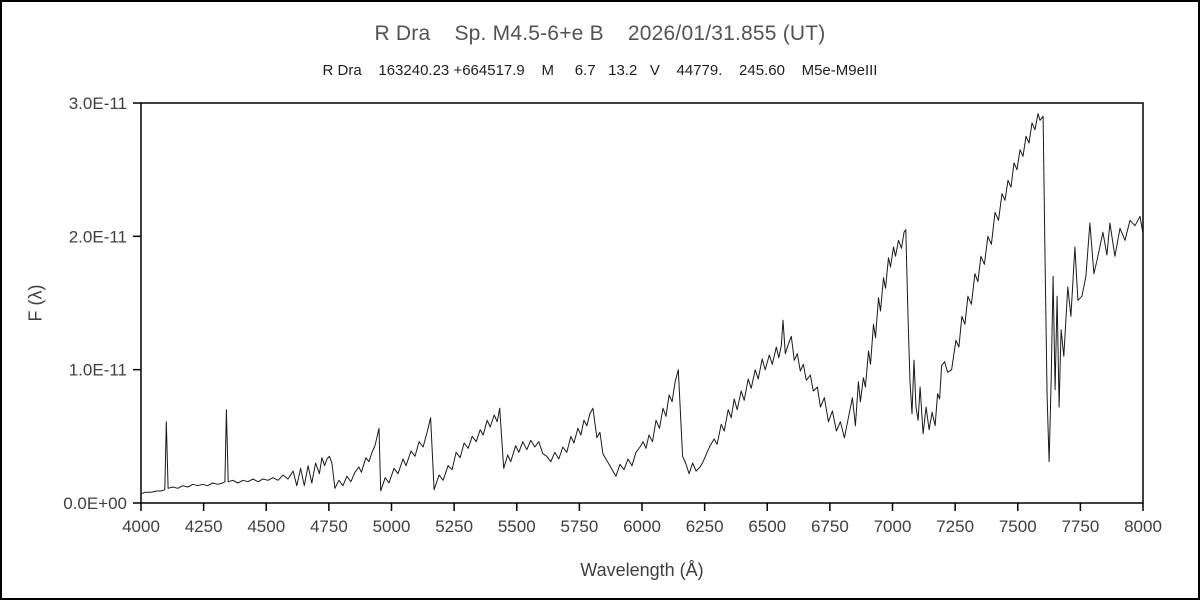 Image resolution: width=1200 pixels, height=600 pixels. I want to click on x-tick-label: 4500, so click(266, 526).